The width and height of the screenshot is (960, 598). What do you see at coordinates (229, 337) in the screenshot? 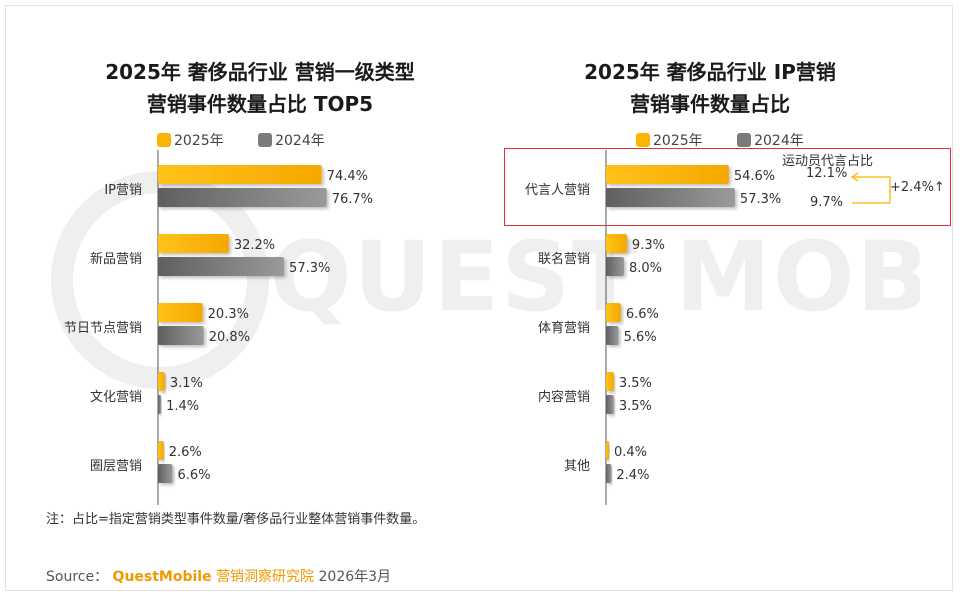
I see `data-label-2024: 20.8%` at bounding box center [229, 337].